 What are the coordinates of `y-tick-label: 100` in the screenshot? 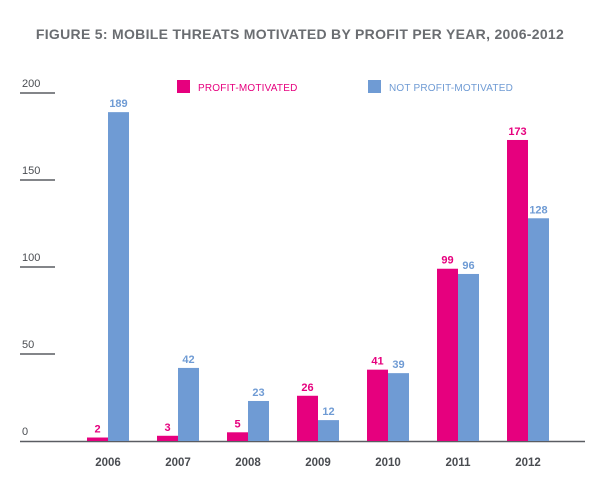 It's located at (31, 258).